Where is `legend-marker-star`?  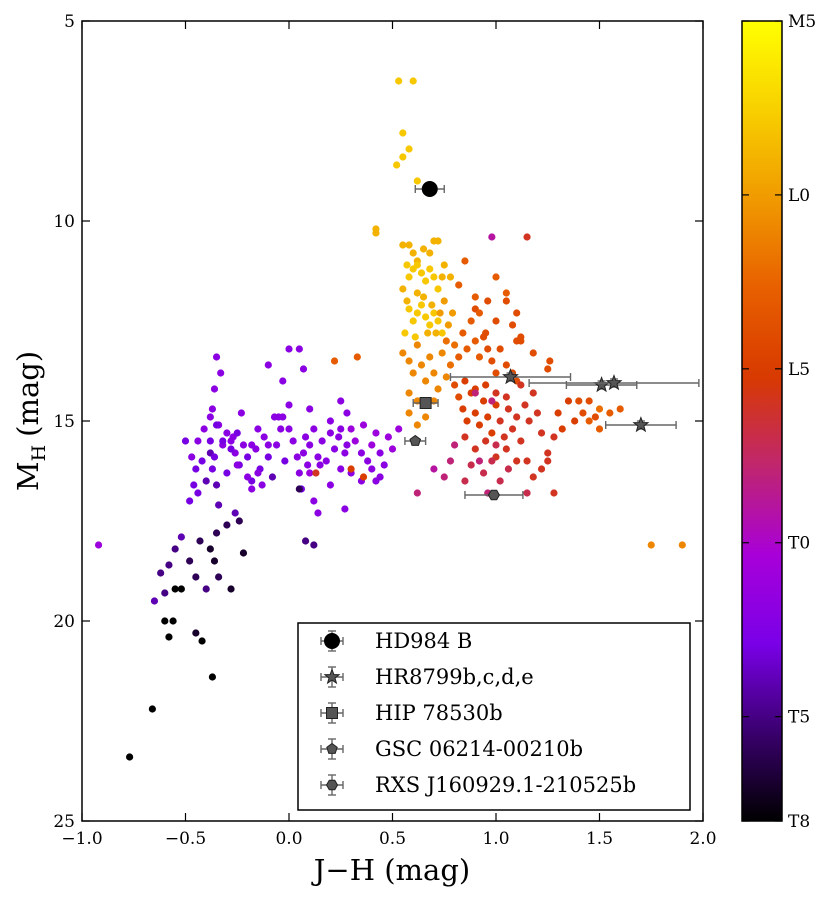 legend-marker-star is located at coordinates (332, 676).